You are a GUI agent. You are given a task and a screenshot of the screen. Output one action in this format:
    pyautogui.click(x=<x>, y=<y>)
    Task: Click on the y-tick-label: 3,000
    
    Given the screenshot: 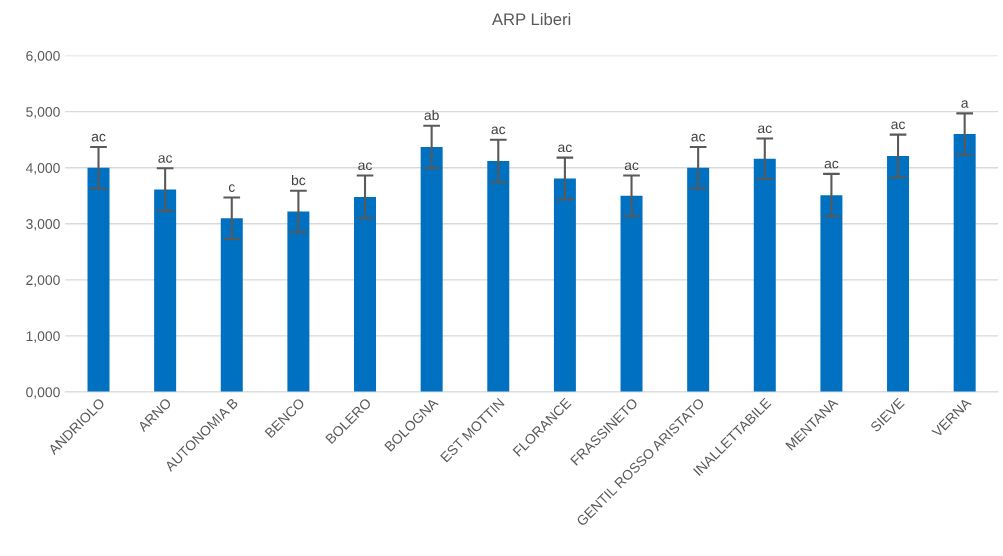 What is the action you would take?
    pyautogui.click(x=43, y=225)
    